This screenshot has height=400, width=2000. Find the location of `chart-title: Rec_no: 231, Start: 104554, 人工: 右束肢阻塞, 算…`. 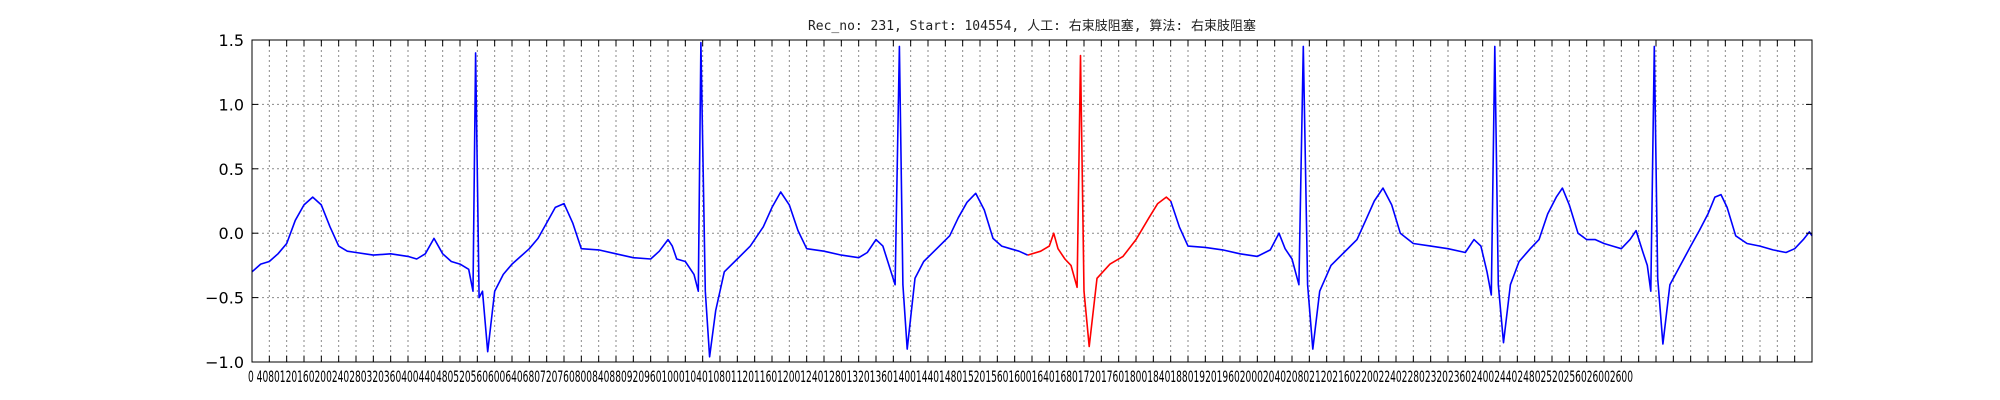

chart-title: Rec_no: 231, Start: 104554, 人工: 右束肢阻塞, 算… is located at coordinates (1032, 26).